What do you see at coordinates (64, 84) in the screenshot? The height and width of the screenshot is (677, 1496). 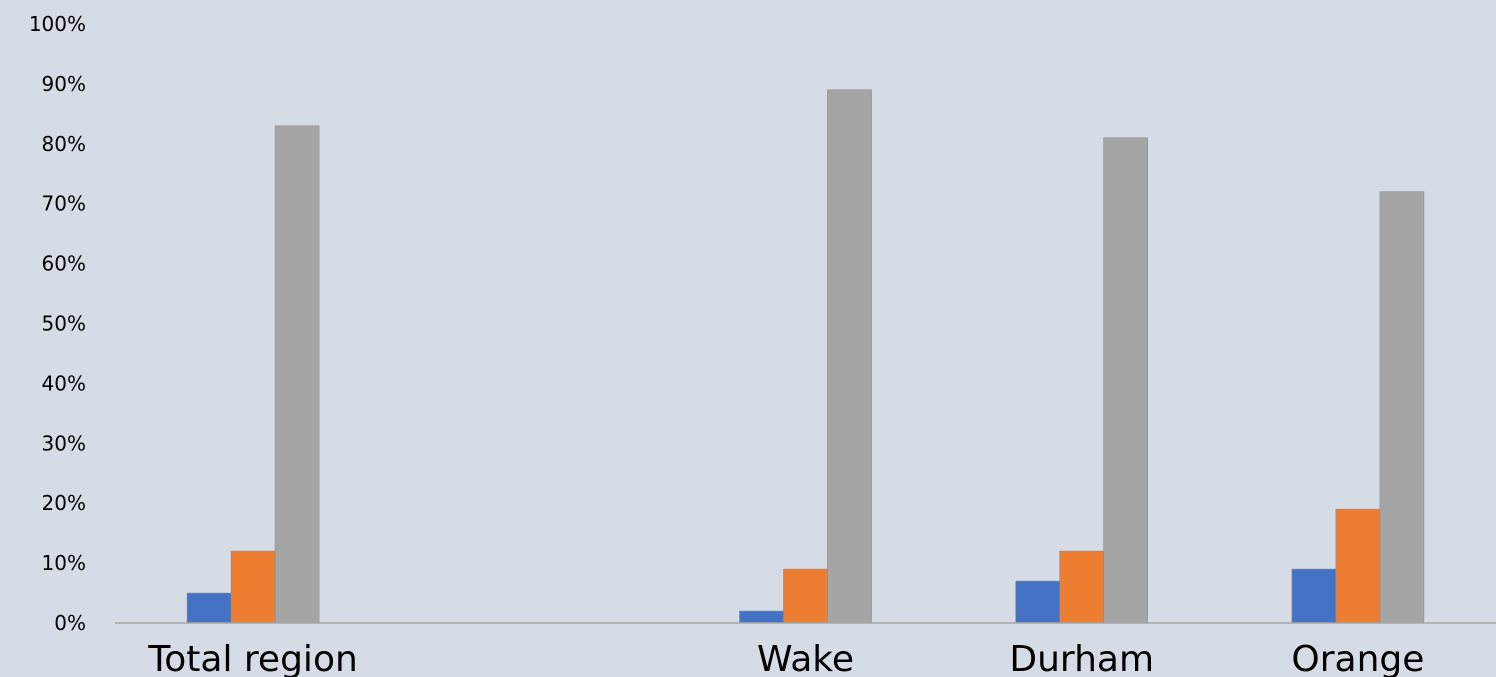 I see `y-tick-label: 90%` at bounding box center [64, 84].